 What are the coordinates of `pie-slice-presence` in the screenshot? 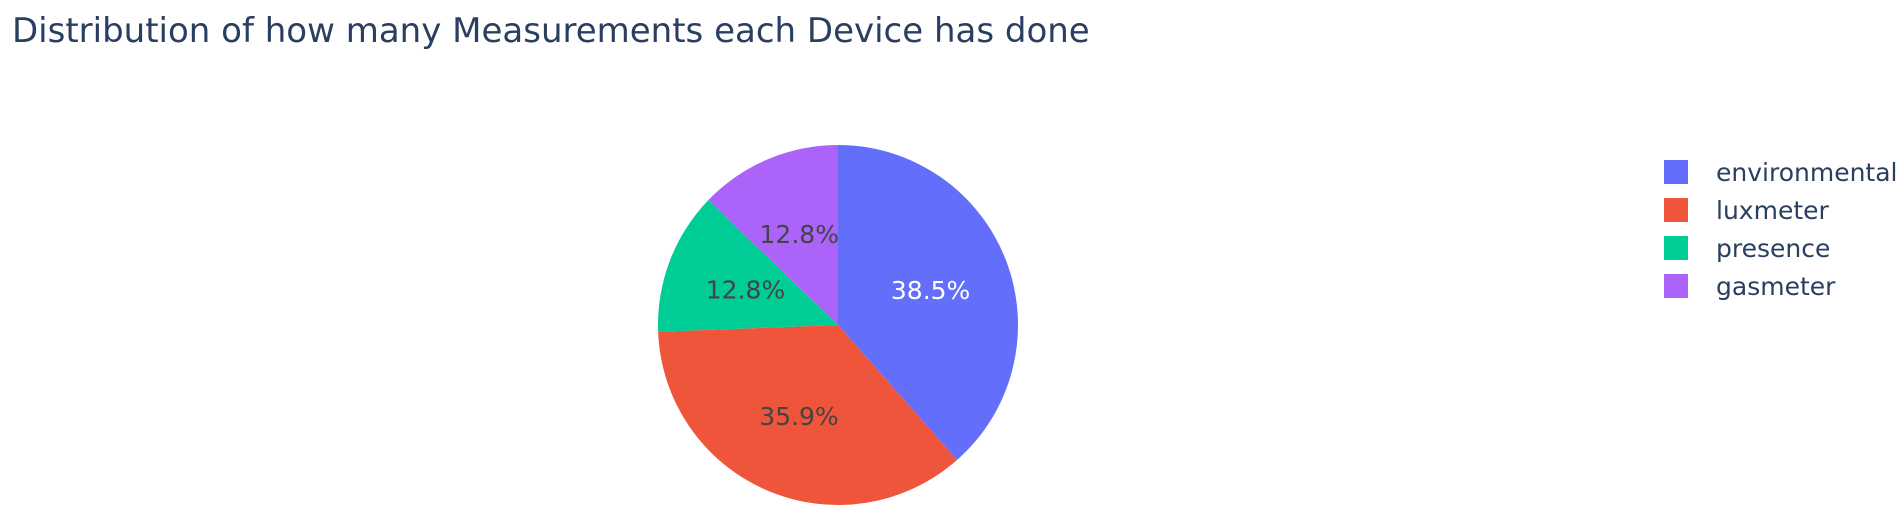 It's located at (748, 266).